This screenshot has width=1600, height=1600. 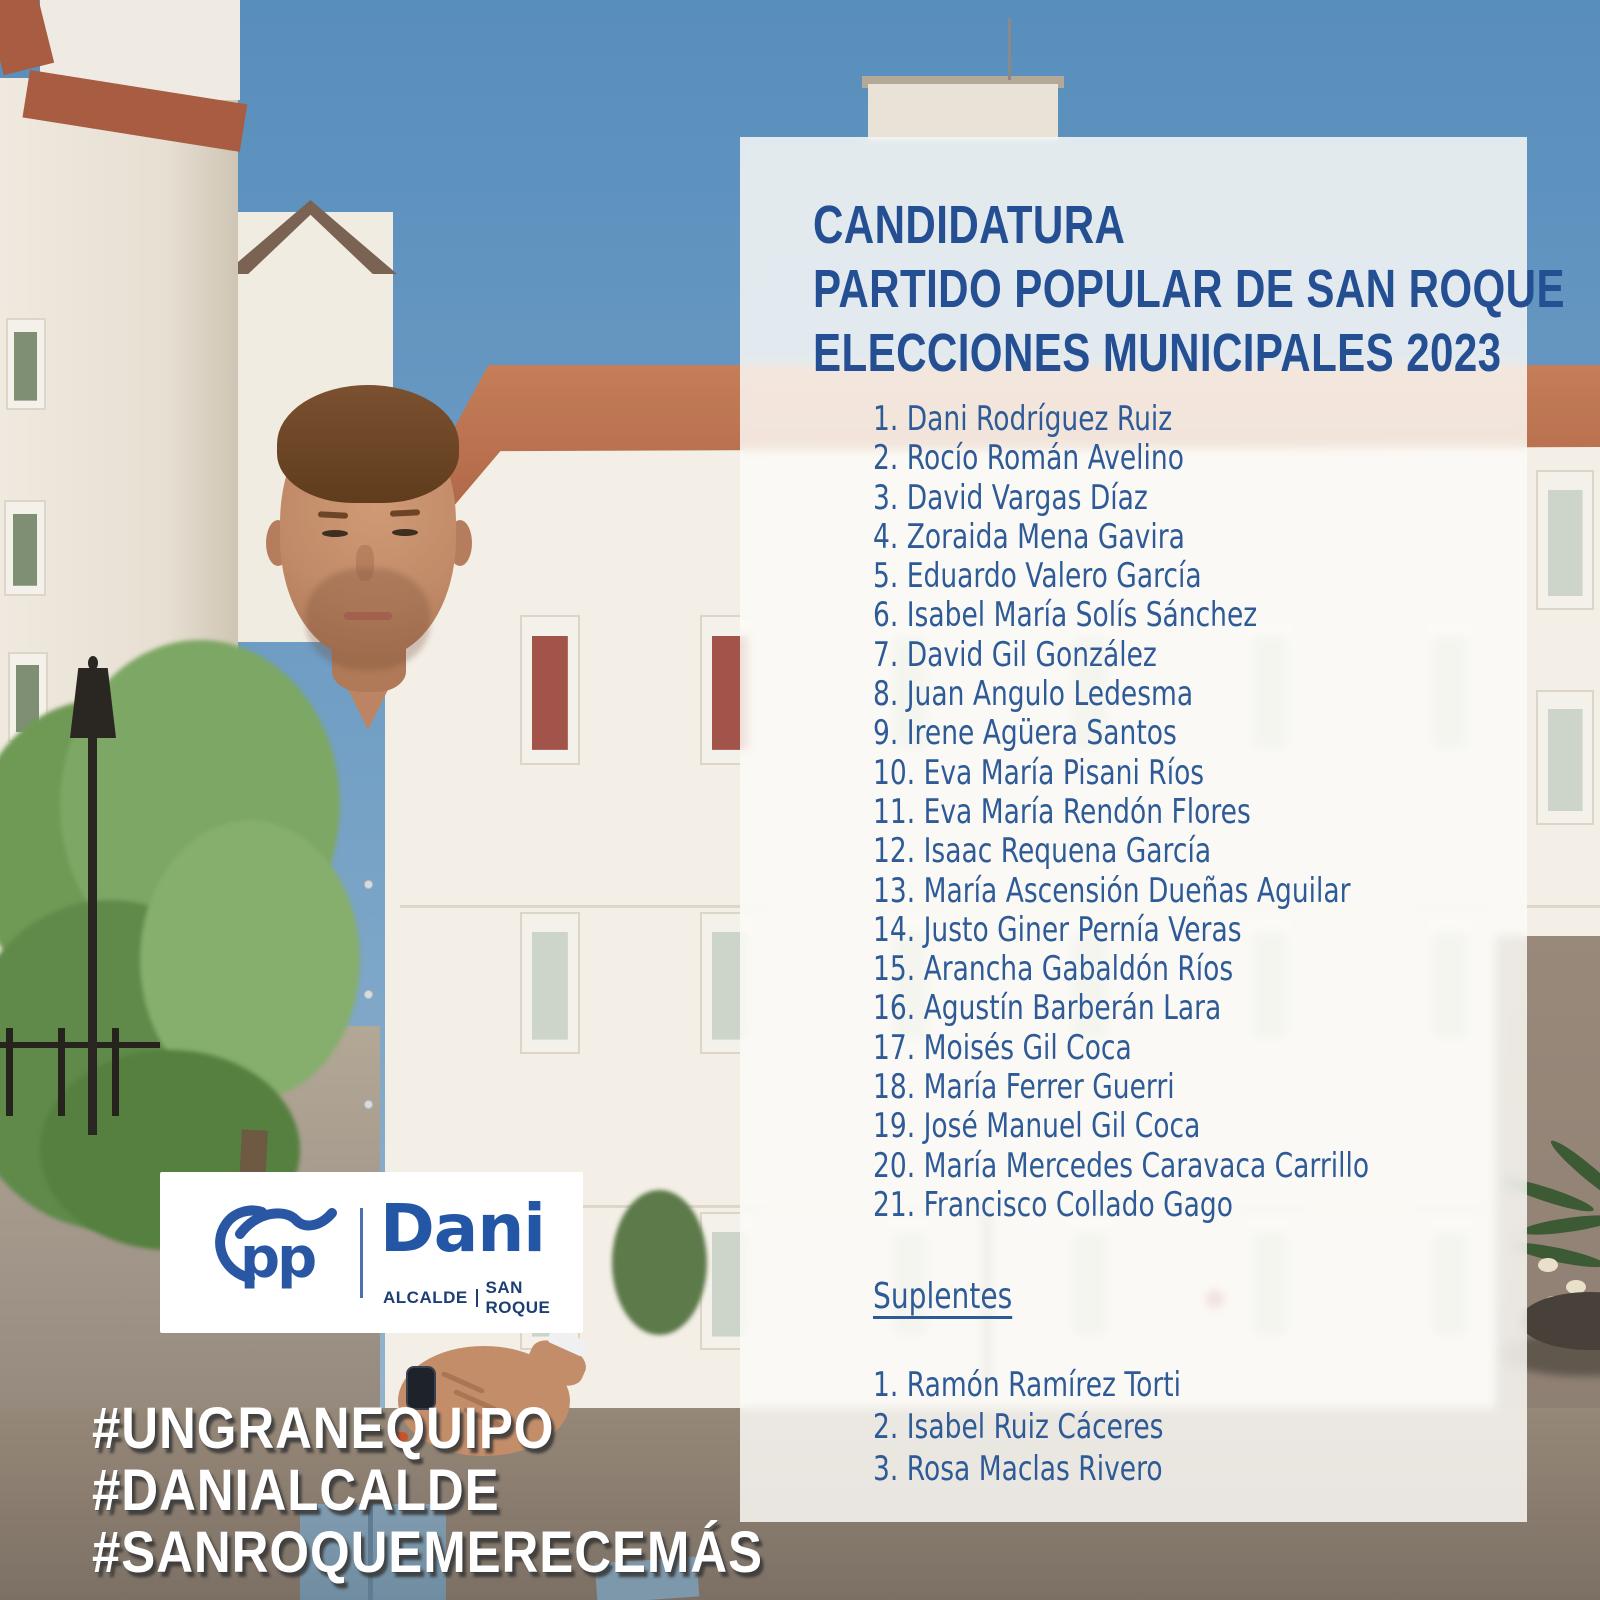 What do you see at coordinates (371, 1252) in the screenshot?
I see `logo-box: pp Dani ALCALDE SAN ROQUE` at bounding box center [371, 1252].